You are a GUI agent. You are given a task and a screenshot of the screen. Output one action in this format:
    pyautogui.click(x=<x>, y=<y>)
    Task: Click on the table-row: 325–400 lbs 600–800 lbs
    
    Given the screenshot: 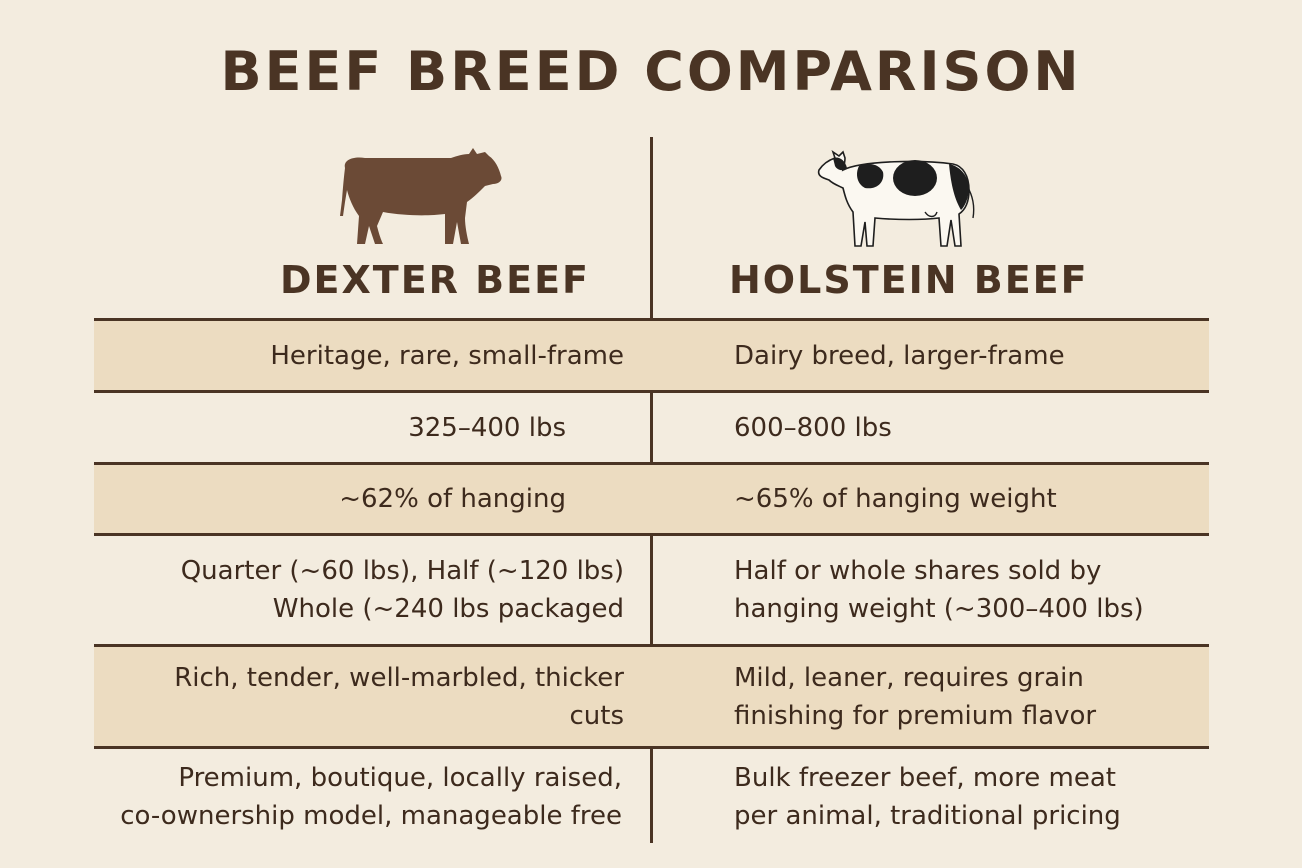 What is the action you would take?
    pyautogui.click(x=651, y=426)
    